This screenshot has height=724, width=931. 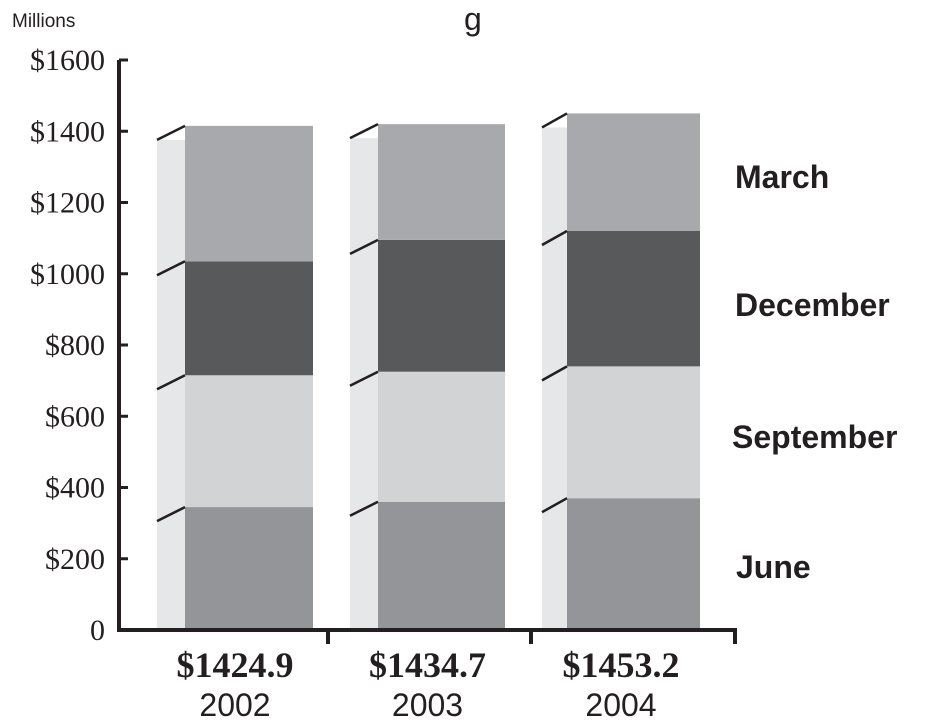 I want to click on legend-label-june: June, so click(x=773, y=567).